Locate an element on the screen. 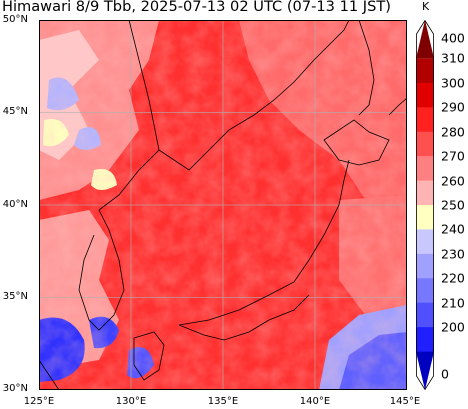  colorbar-tick-label: 0 is located at coordinates (445, 374).